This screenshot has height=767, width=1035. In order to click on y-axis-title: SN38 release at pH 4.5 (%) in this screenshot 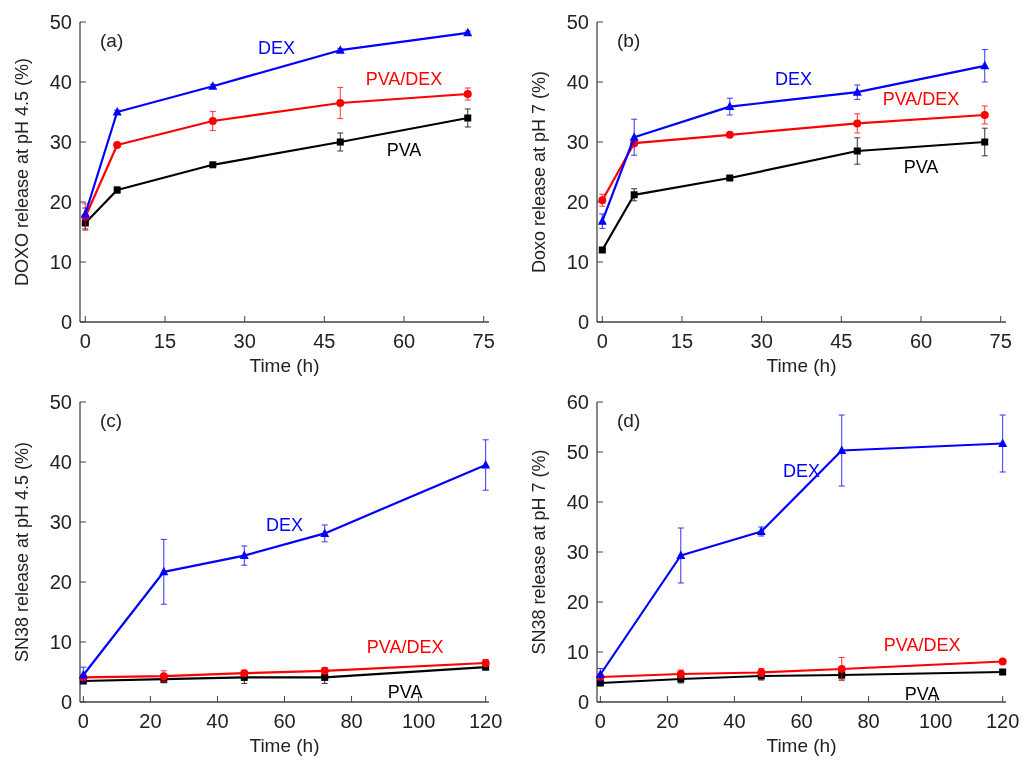, I will do `click(22, 552)`.